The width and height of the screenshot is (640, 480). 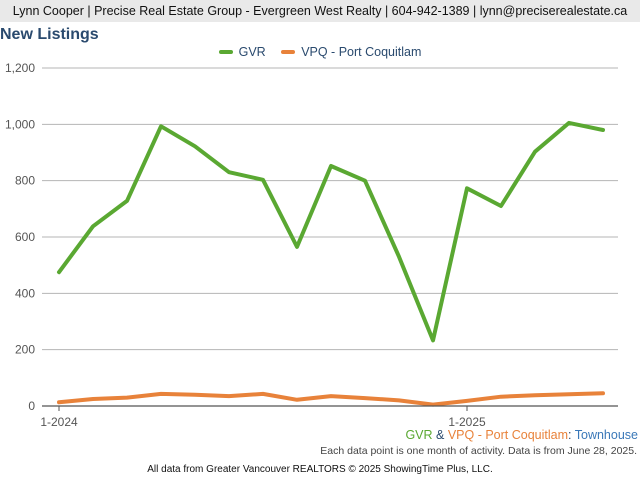 I want to click on caption-property-type: Townhouse, so click(x=606, y=435).